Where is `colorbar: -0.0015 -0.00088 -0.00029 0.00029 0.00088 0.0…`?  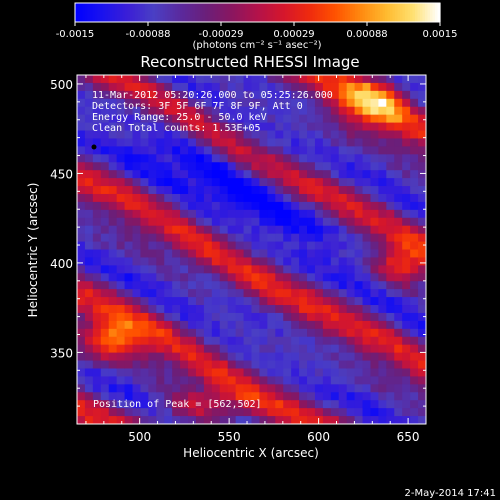
colorbar: -0.0015 -0.00088 -0.00029 0.00029 0.00088 0.0… is located at coordinates (257, 26).